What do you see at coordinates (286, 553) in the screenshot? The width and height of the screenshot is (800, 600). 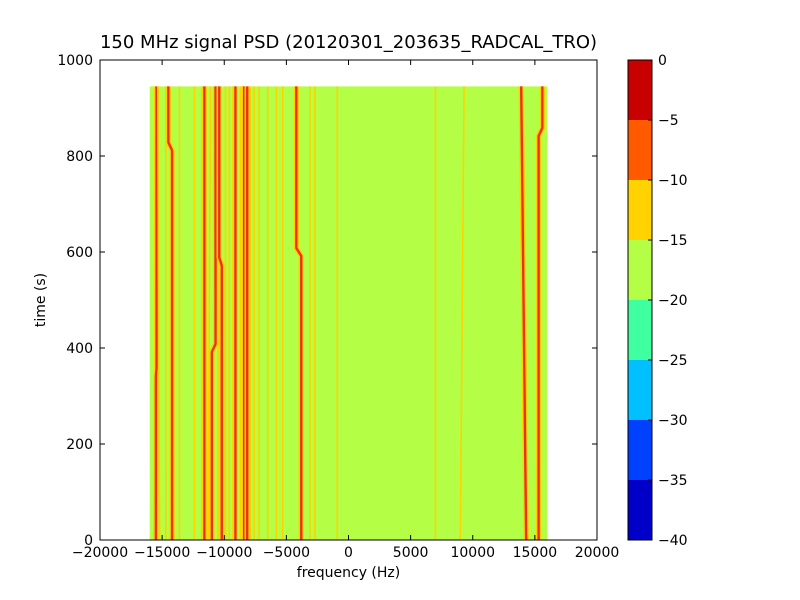 I see `x-tick-label: −5000` at bounding box center [286, 553].